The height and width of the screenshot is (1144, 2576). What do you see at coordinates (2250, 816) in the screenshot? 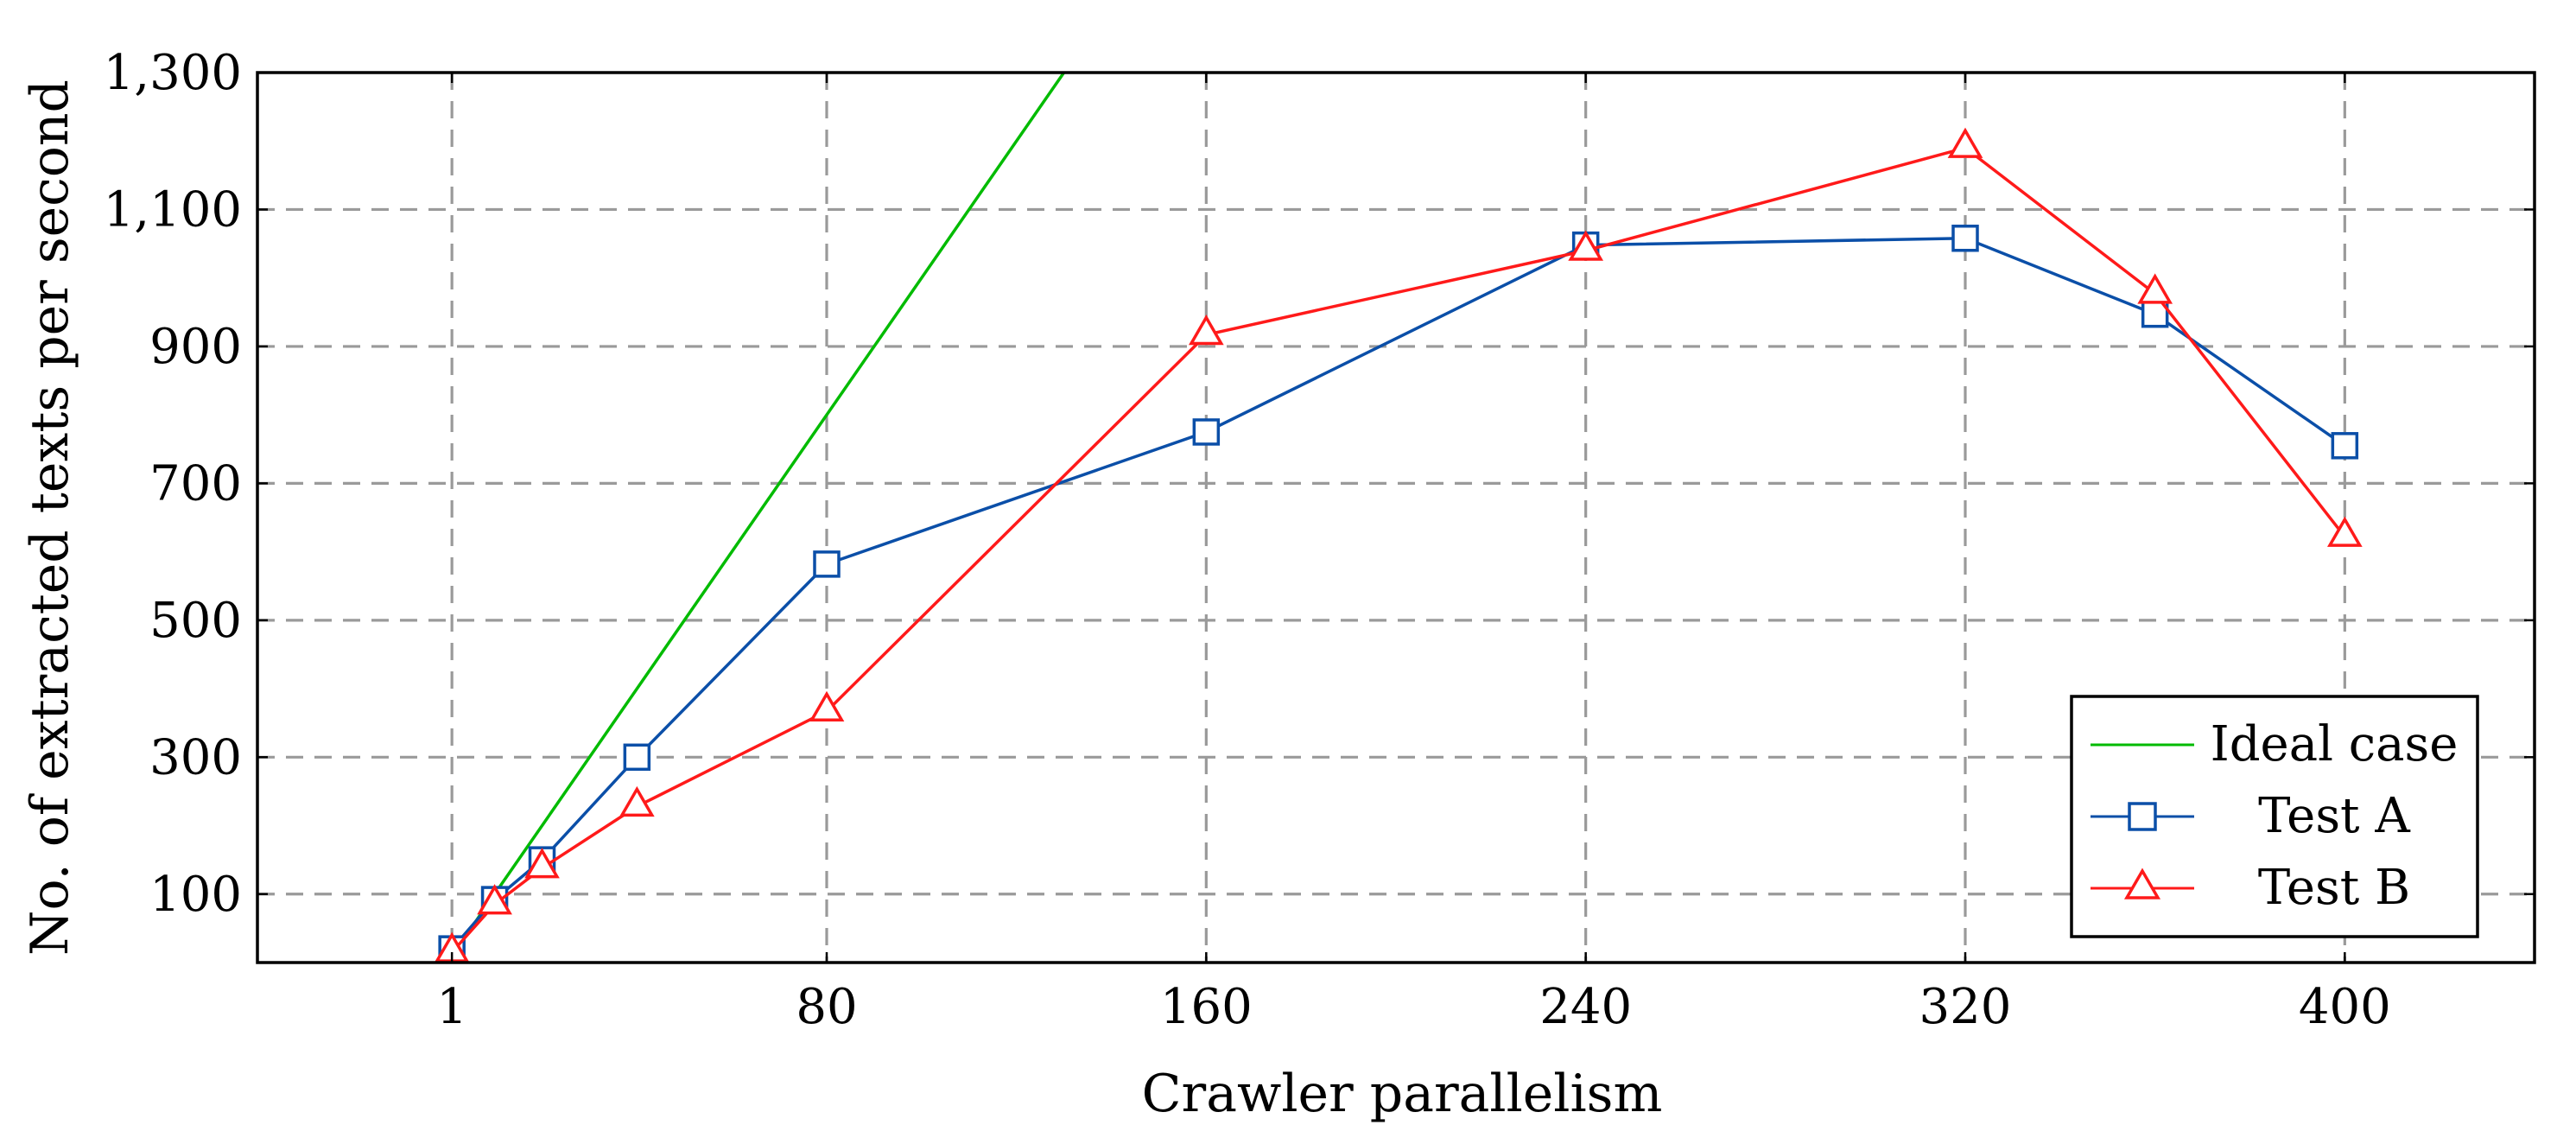
I see `legend-entry-test-a: Test A` at bounding box center [2250, 816].